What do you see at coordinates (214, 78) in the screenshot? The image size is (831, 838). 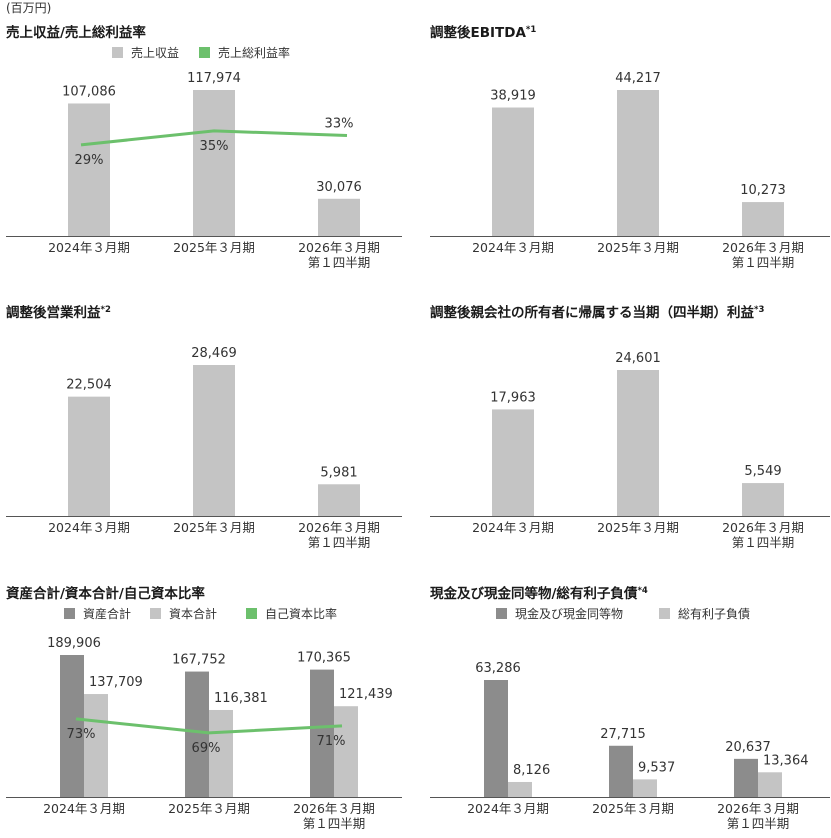 I see `value-label: 117,974` at bounding box center [214, 78].